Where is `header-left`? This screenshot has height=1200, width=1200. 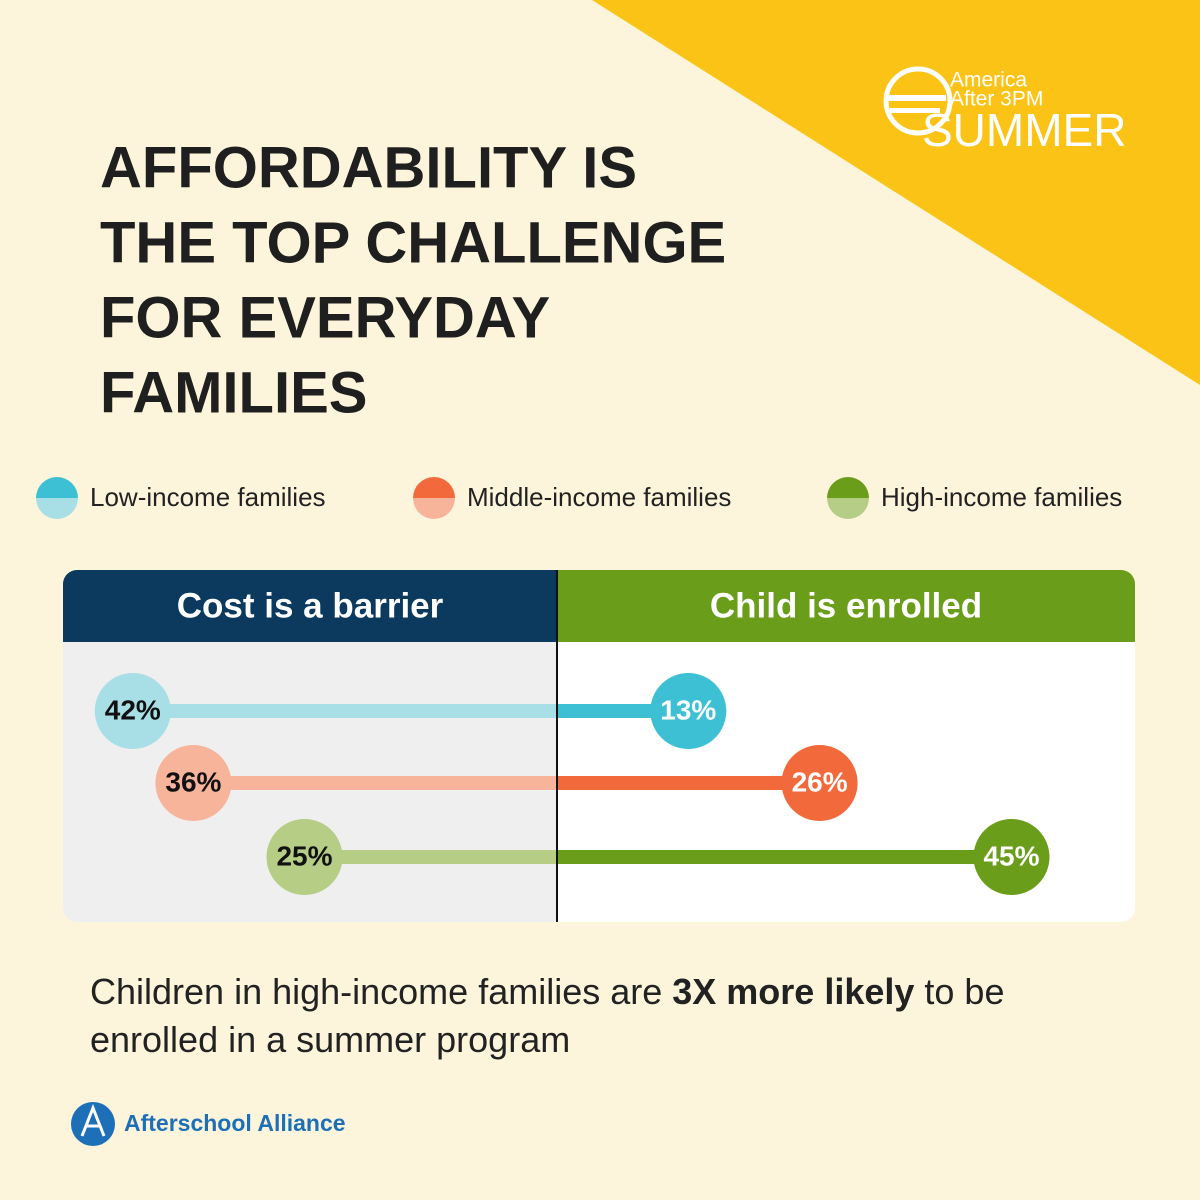 header-left is located at coordinates (310, 606).